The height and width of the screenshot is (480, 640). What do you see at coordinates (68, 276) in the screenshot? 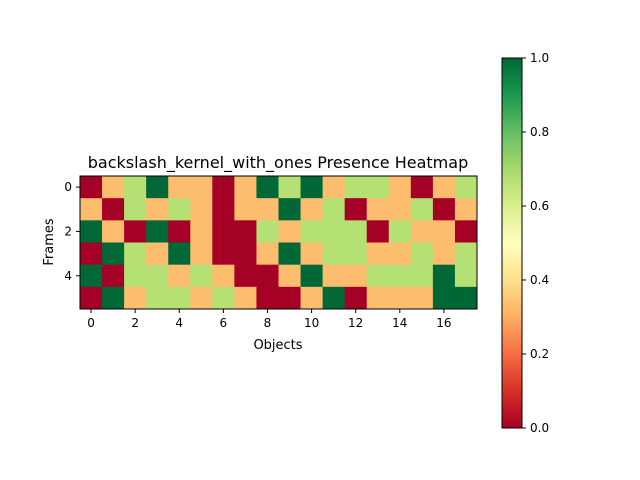
I see `y-tick-label: 4` at bounding box center [68, 276].